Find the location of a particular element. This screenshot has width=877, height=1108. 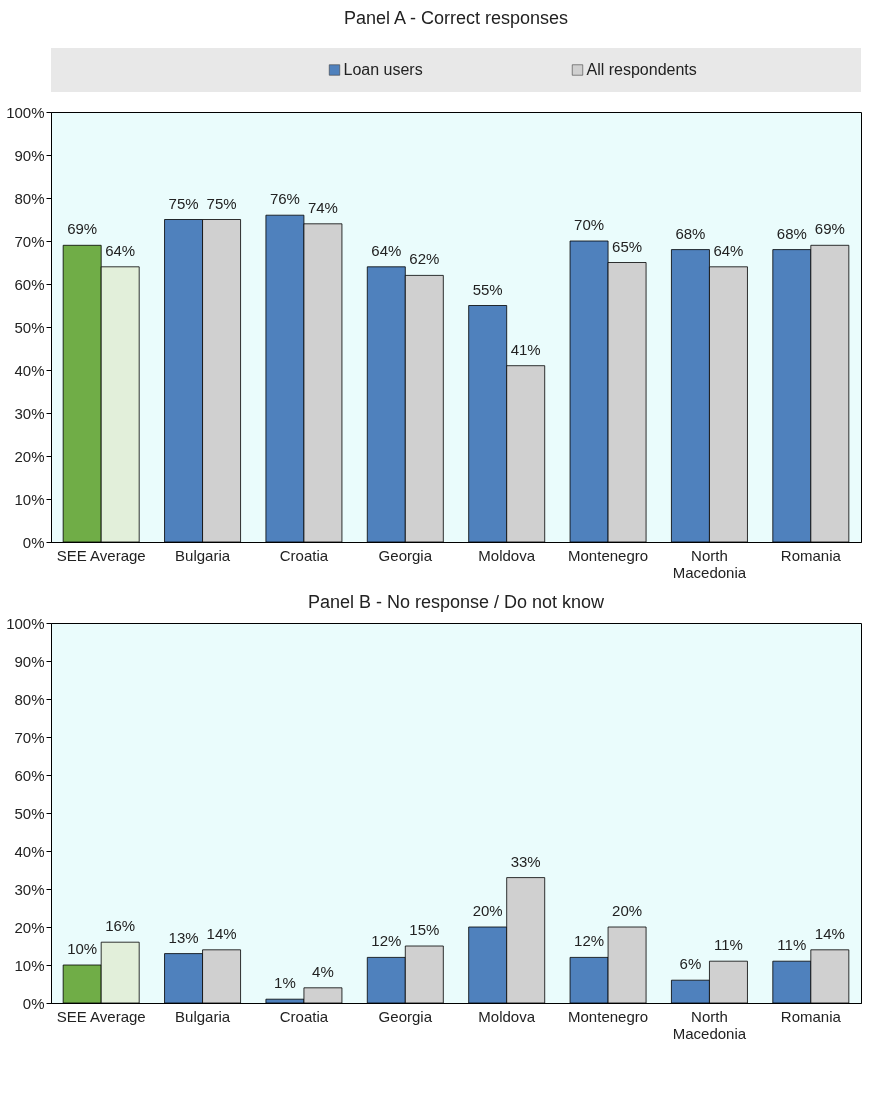

chart-title: Panel B - No response / Do not know is located at coordinates (456, 602).